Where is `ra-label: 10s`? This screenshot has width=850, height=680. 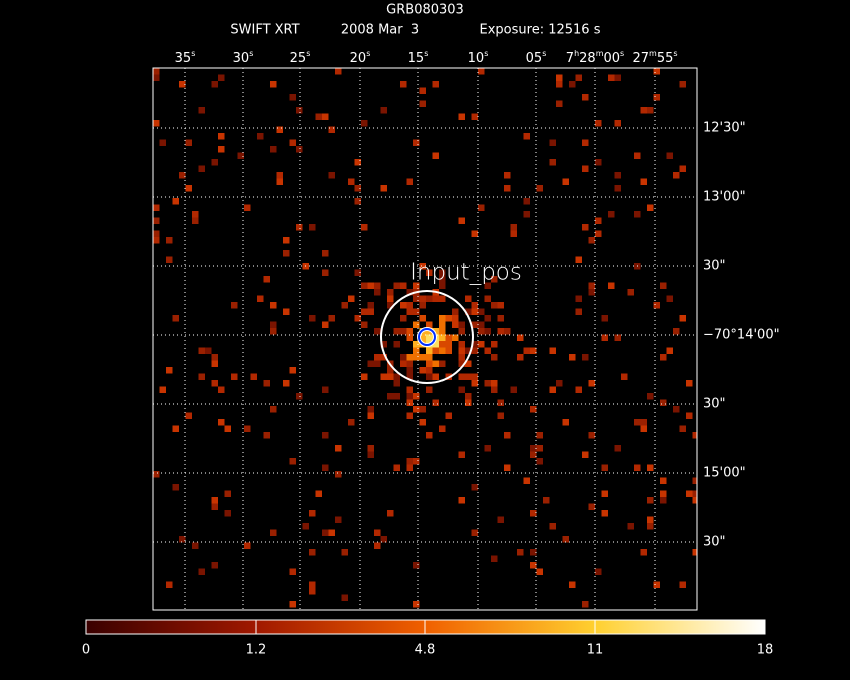 ra-label: 10s is located at coordinates (478, 57).